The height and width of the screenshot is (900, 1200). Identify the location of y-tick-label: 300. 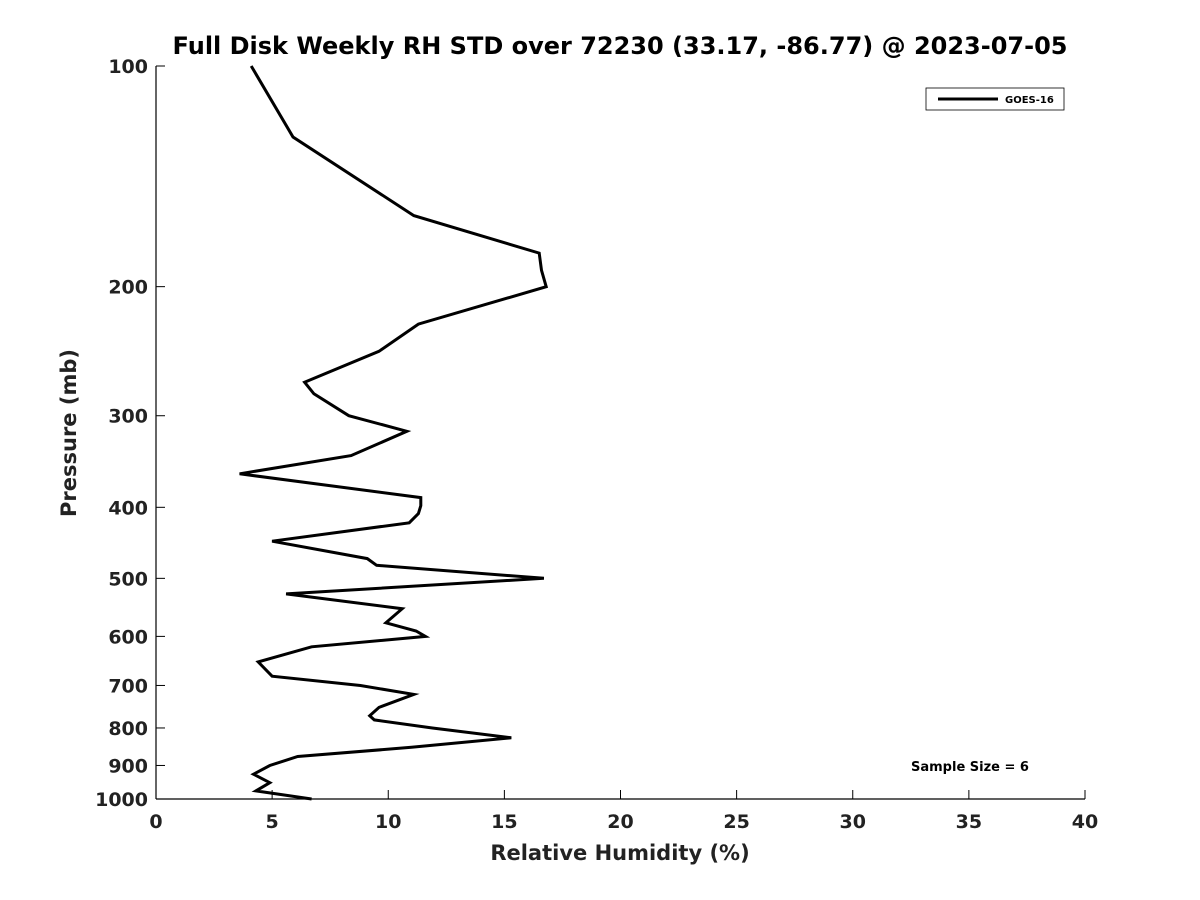
(128, 417).